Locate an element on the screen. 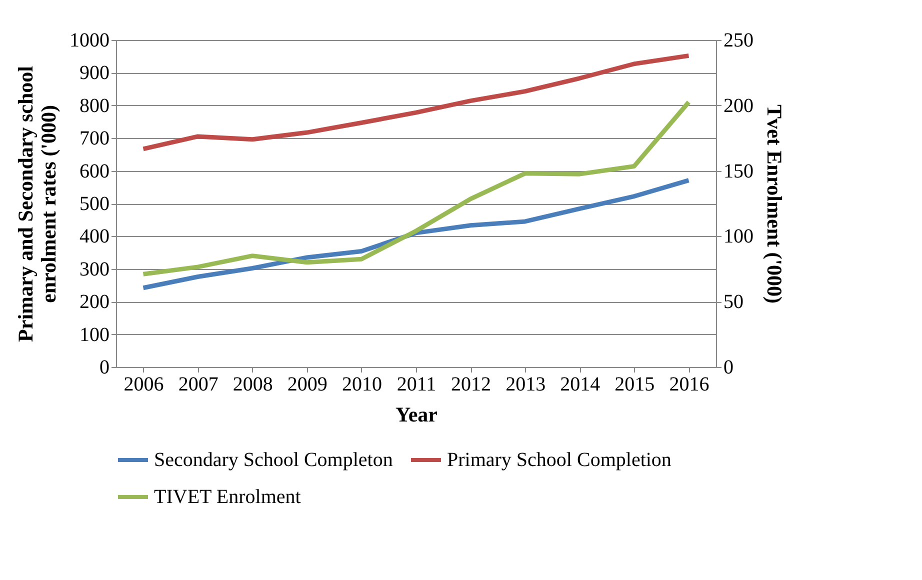 The width and height of the screenshot is (922, 580). y-tick-label: 800 is located at coordinates (95, 105).